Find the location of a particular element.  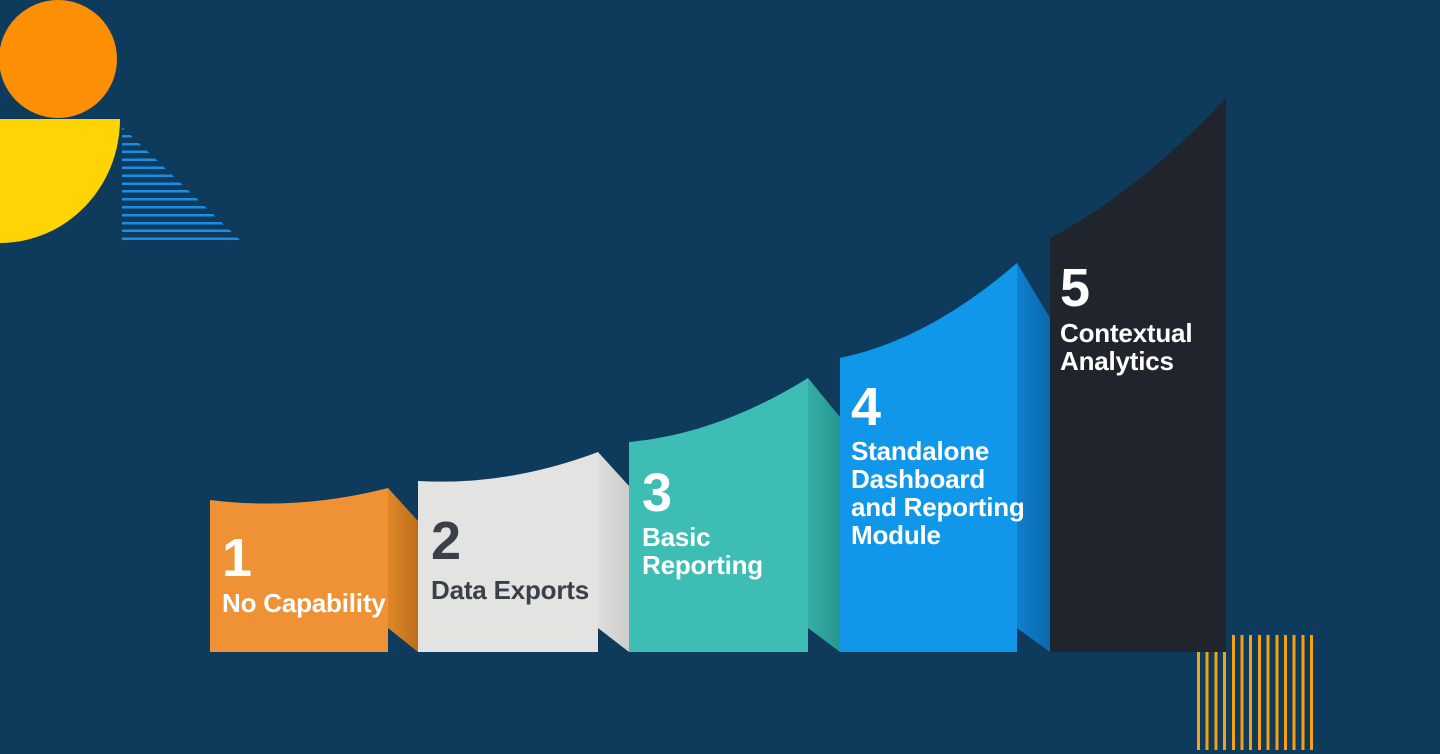

step-1-panel is located at coordinates (299, 570).